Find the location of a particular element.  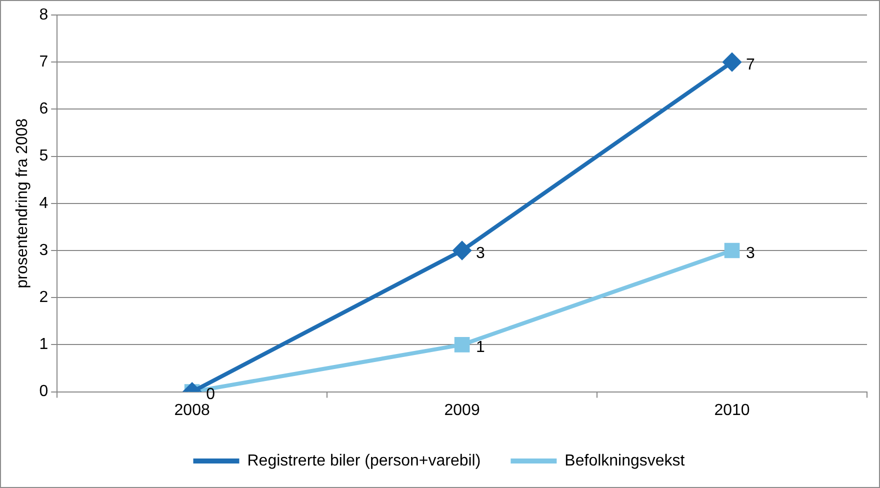

y-tick-label: 5 is located at coordinates (43, 156).